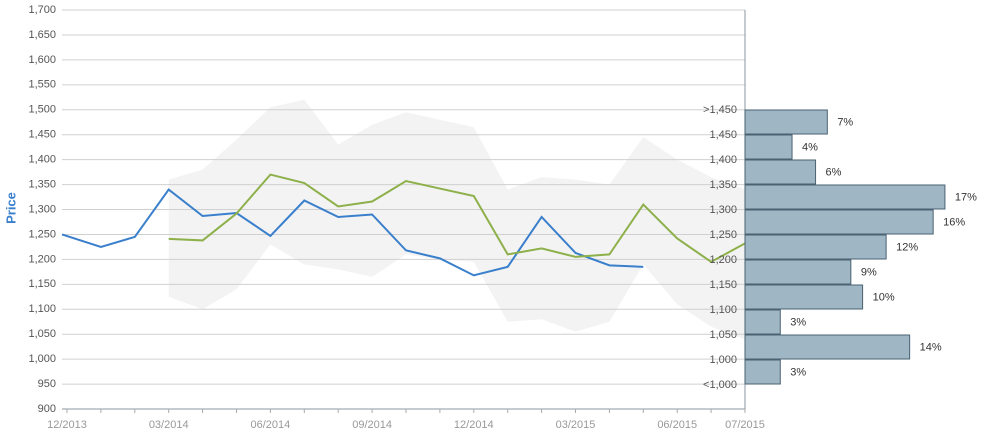 Image resolution: width=986 pixels, height=433 pixels. What do you see at coordinates (720, 110) in the screenshot?
I see `bin-label: >1,450` at bounding box center [720, 110].